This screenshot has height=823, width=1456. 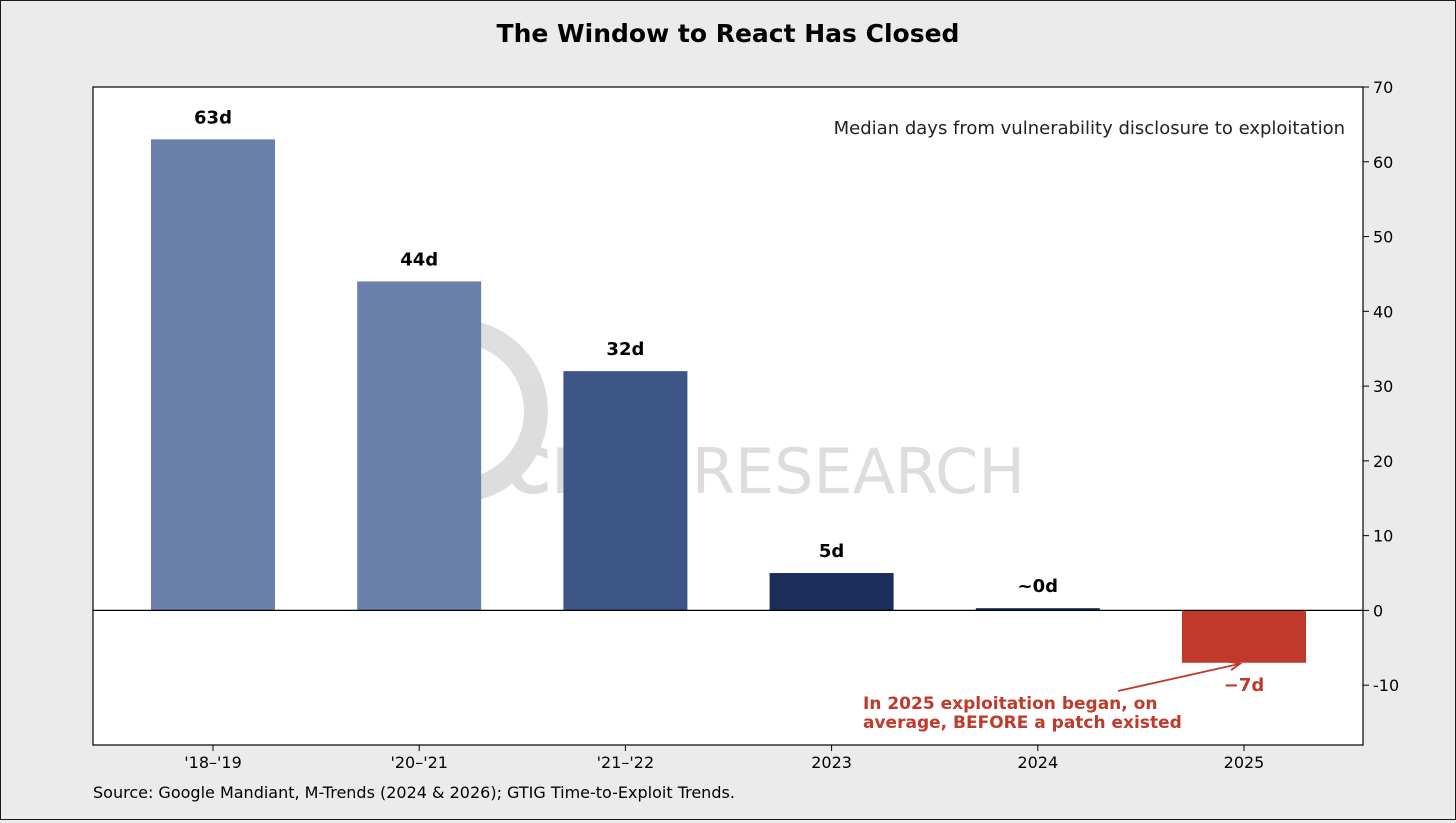 I want to click on y-axis: -10 0 10 20 30 40 50 60 70, so click(x=1381, y=386).